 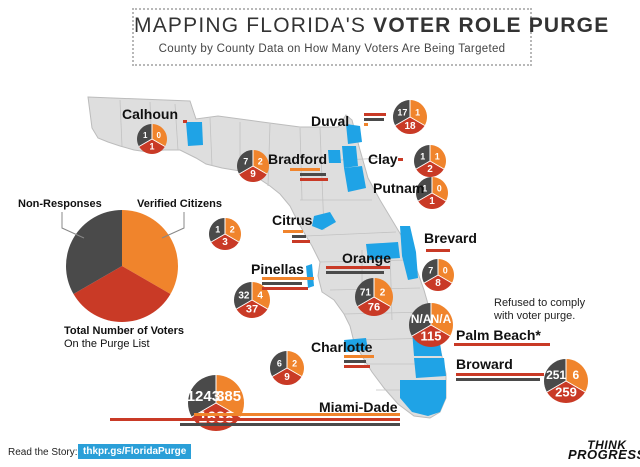 What do you see at coordinates (400, 159) in the screenshot?
I see `bar-clay-total` at bounding box center [400, 159].